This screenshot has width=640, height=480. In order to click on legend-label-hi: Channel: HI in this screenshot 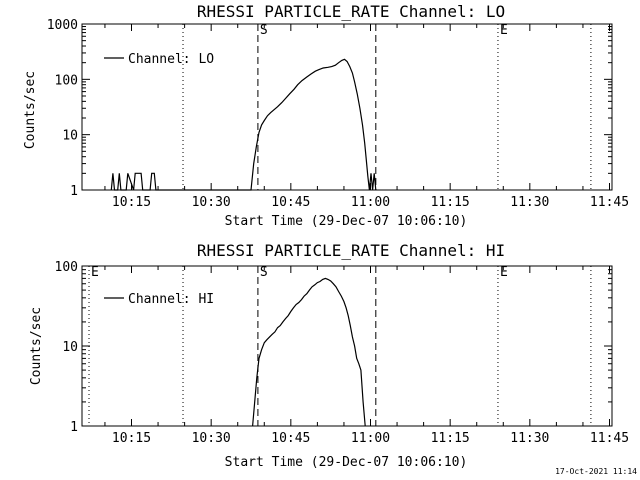, I will do `click(171, 299)`.